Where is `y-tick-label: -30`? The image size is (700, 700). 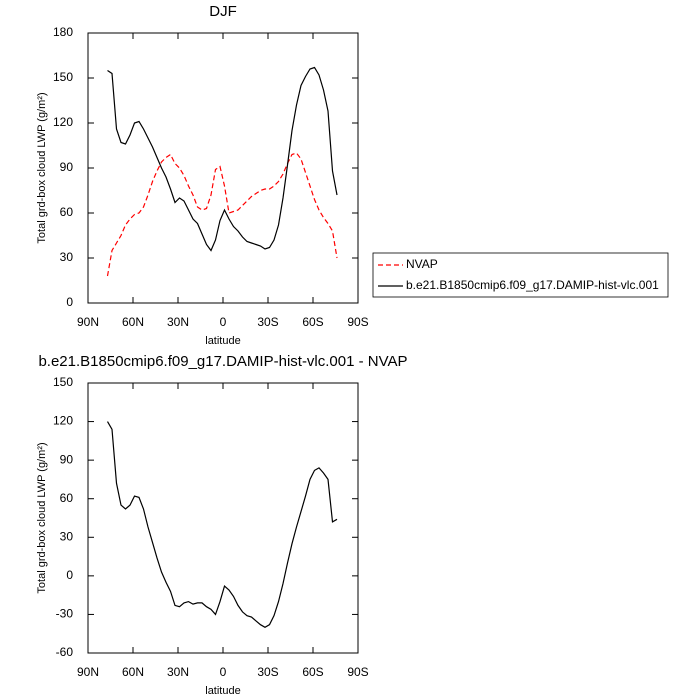 y-tick-label: -30 is located at coordinates (65, 614).